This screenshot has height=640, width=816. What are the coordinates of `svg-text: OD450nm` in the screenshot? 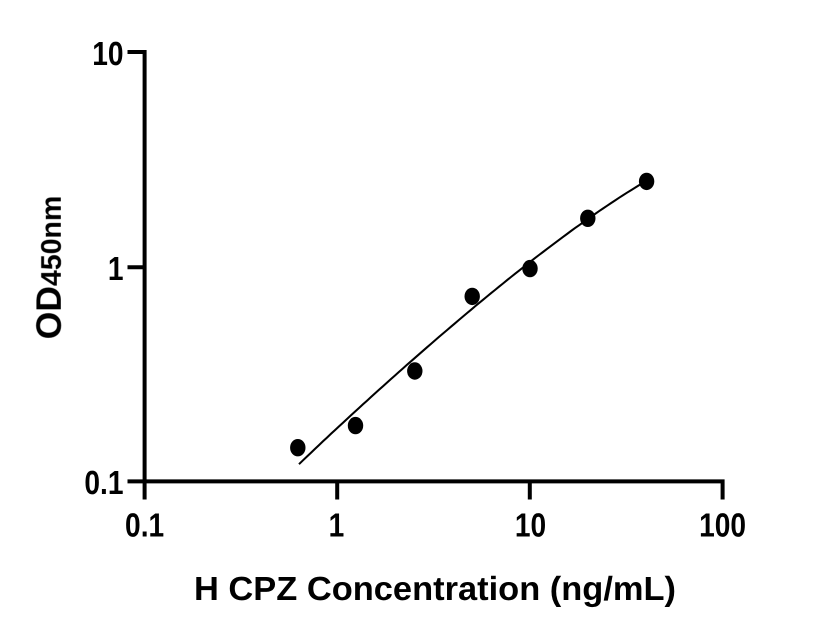 It's located at (49, 268).